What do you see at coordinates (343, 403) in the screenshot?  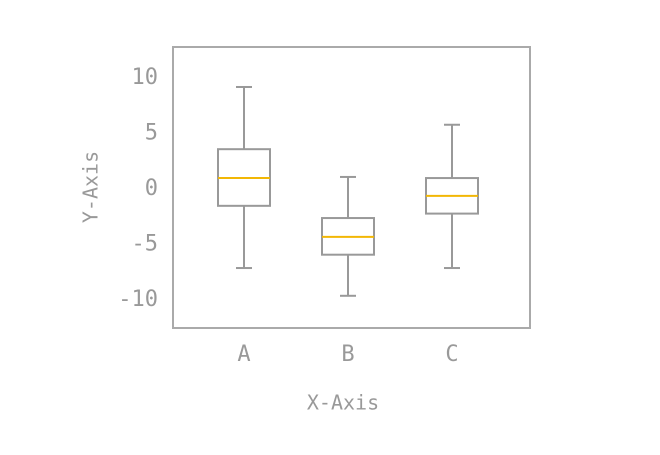 I see `x-axis-label: X-Axis` at bounding box center [343, 403].